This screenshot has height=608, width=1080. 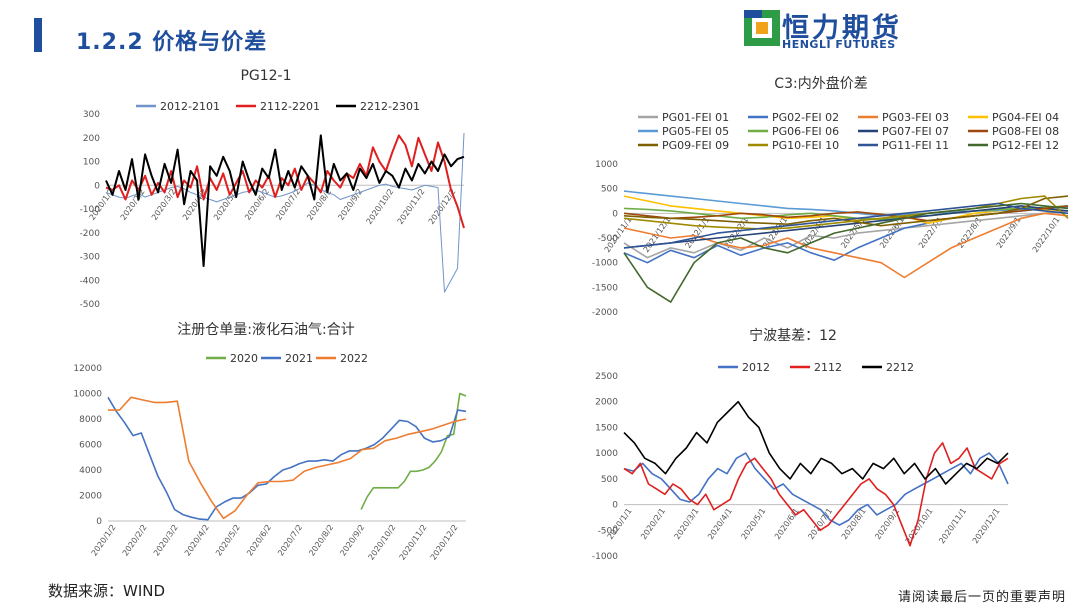 I want to click on data-source-note: 数据来源：WIND, so click(x=107, y=591).